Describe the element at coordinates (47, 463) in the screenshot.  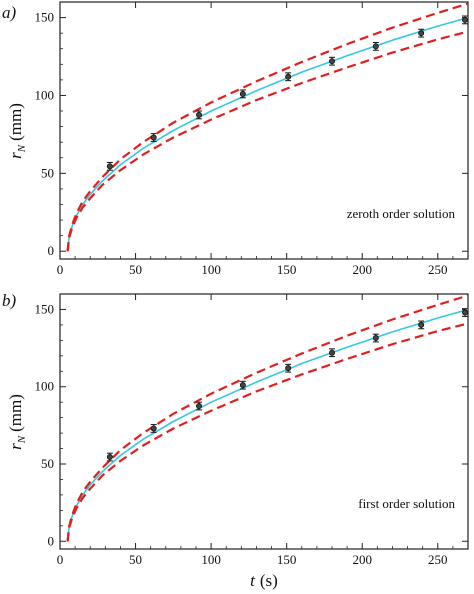
I see `panel-b-ytick-label: 50` at that location.